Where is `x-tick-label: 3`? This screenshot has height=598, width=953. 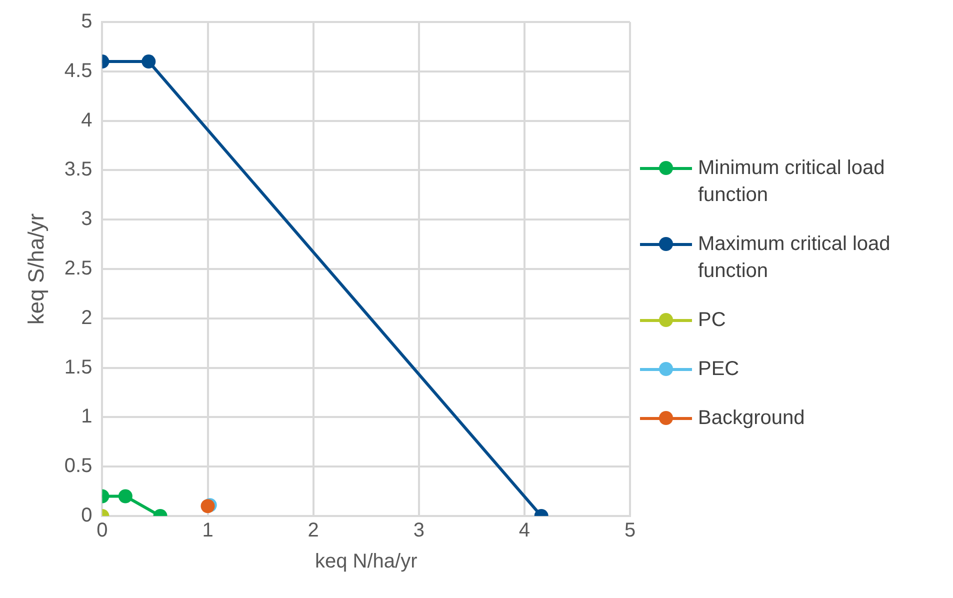 x-tick-label: 3 is located at coordinates (418, 531).